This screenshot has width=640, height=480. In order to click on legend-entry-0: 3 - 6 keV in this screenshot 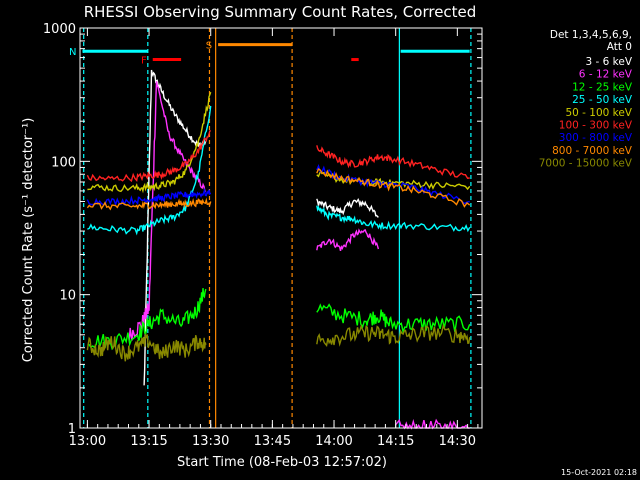, I will do `click(608, 62)`.